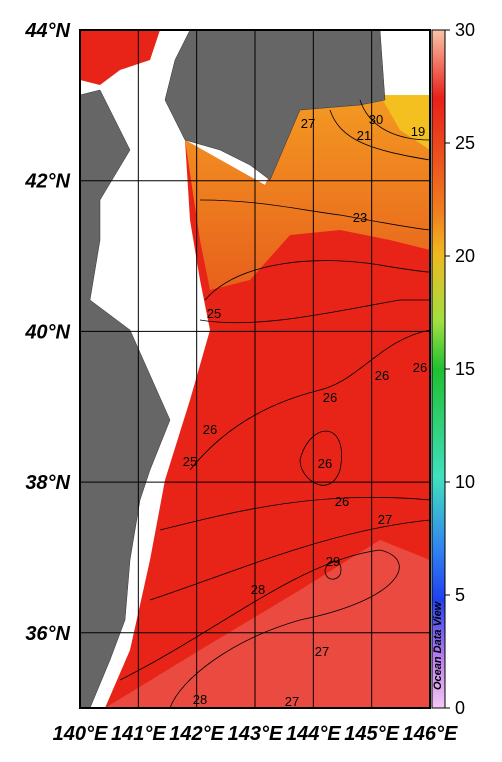 This screenshot has height=762, width=502. Describe the element at coordinates (465, 482) in the screenshot. I see `colorbar-label: 10` at that location.